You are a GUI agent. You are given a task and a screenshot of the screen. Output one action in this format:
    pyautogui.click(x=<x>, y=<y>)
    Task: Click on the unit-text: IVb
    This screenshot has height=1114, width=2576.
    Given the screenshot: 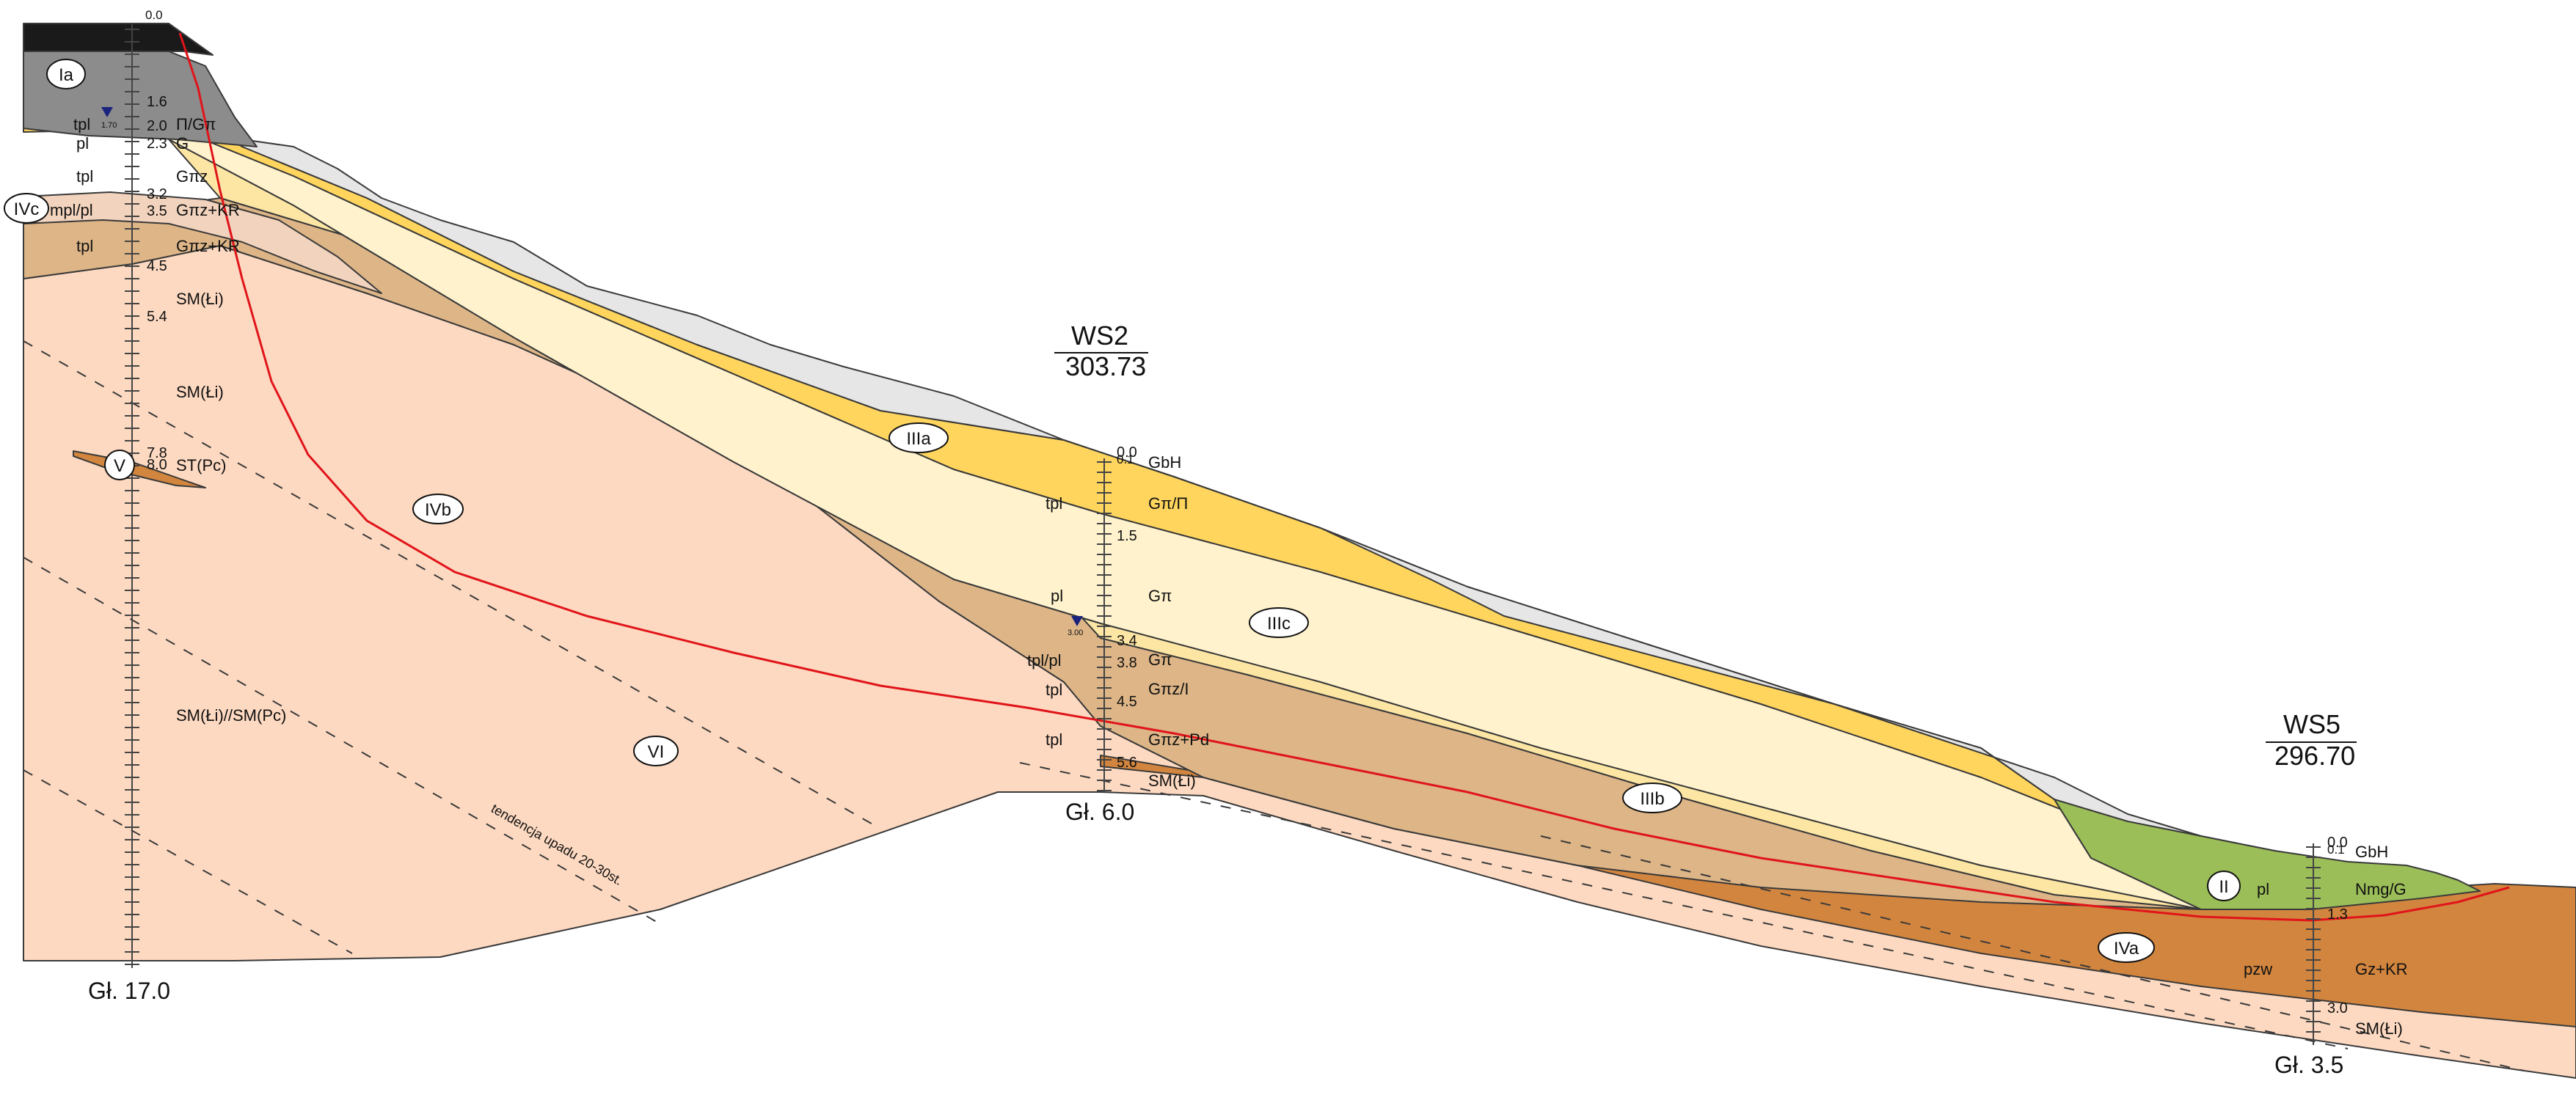 What is the action you would take?
    pyautogui.click(x=438, y=510)
    